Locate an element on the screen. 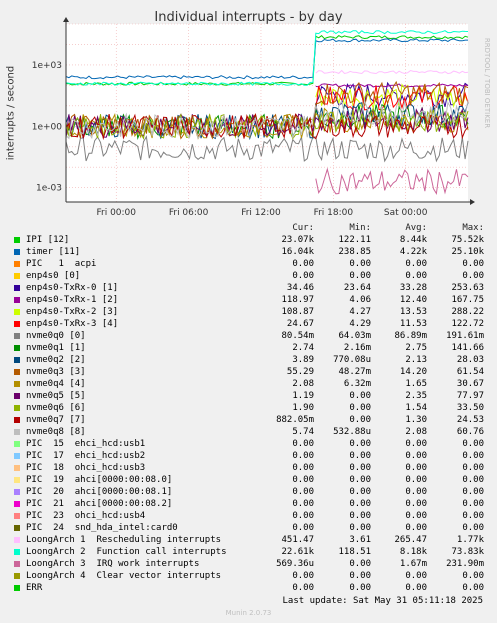 This screenshot has height=623, width=497. legend-row: nvme0q0 [0] 80.54m 64.03m 86.89m 191.61m is located at coordinates (251, 336).